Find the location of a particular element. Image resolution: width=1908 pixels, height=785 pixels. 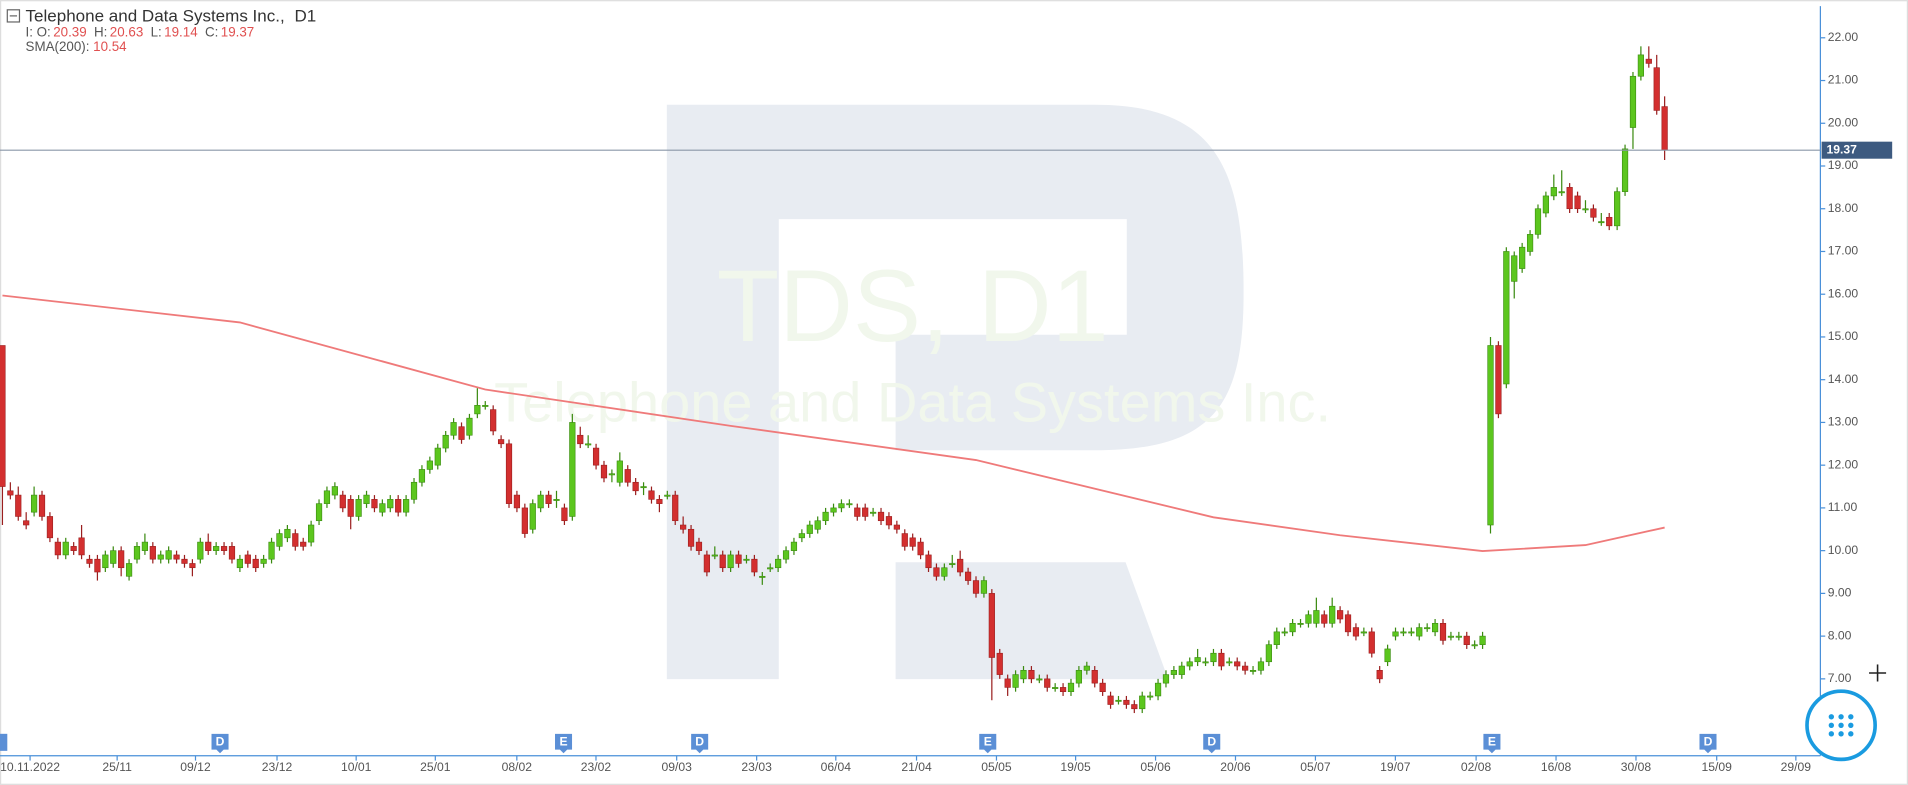

event-label: D is located at coordinates (1708, 742).